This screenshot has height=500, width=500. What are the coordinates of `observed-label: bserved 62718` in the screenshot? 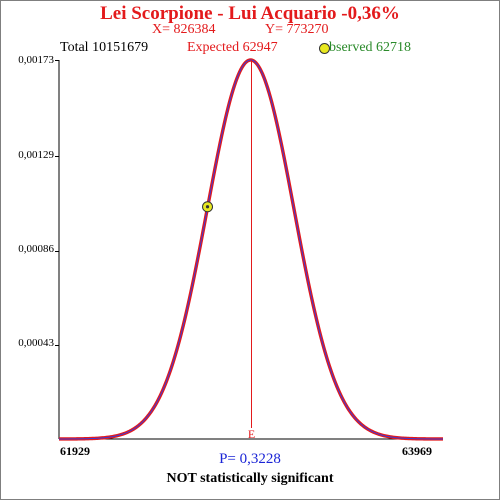 It's located at (370, 47).